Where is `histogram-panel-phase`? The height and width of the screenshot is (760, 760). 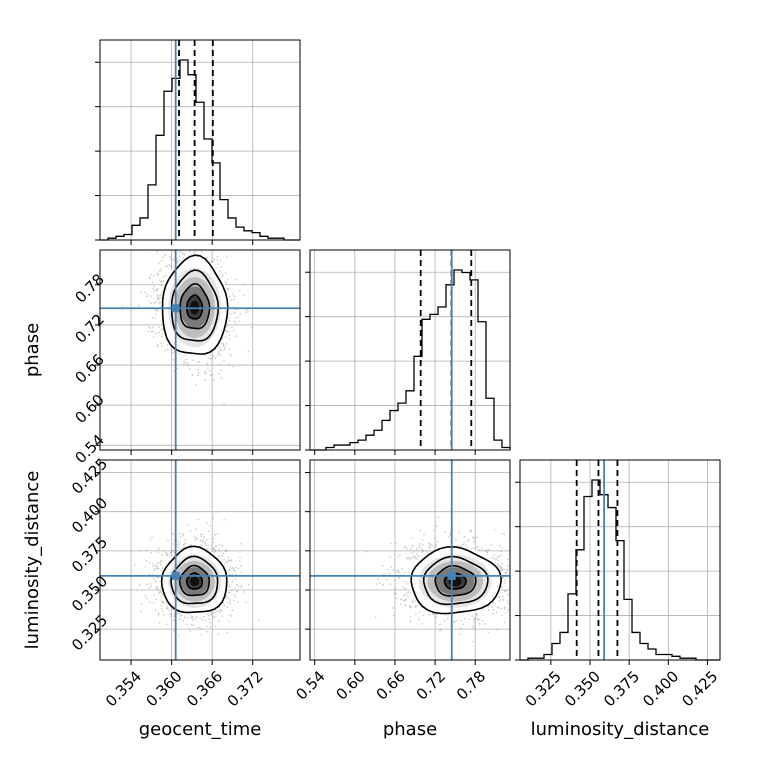
histogram-panel-phase is located at coordinates (408, 352).